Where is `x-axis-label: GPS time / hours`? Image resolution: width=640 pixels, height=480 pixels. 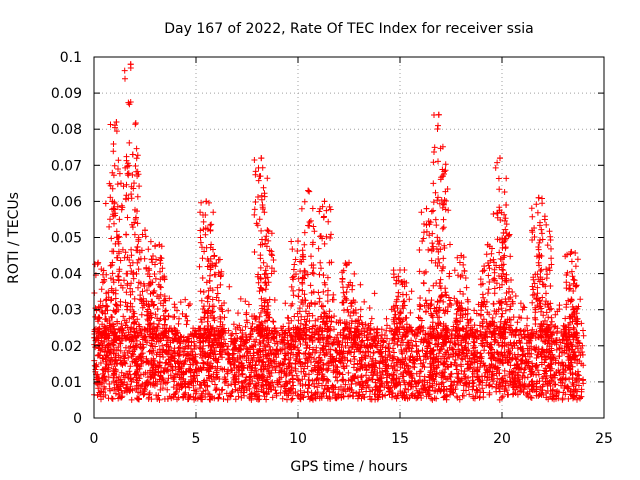 x-axis-label: GPS time / hours is located at coordinates (348, 467).